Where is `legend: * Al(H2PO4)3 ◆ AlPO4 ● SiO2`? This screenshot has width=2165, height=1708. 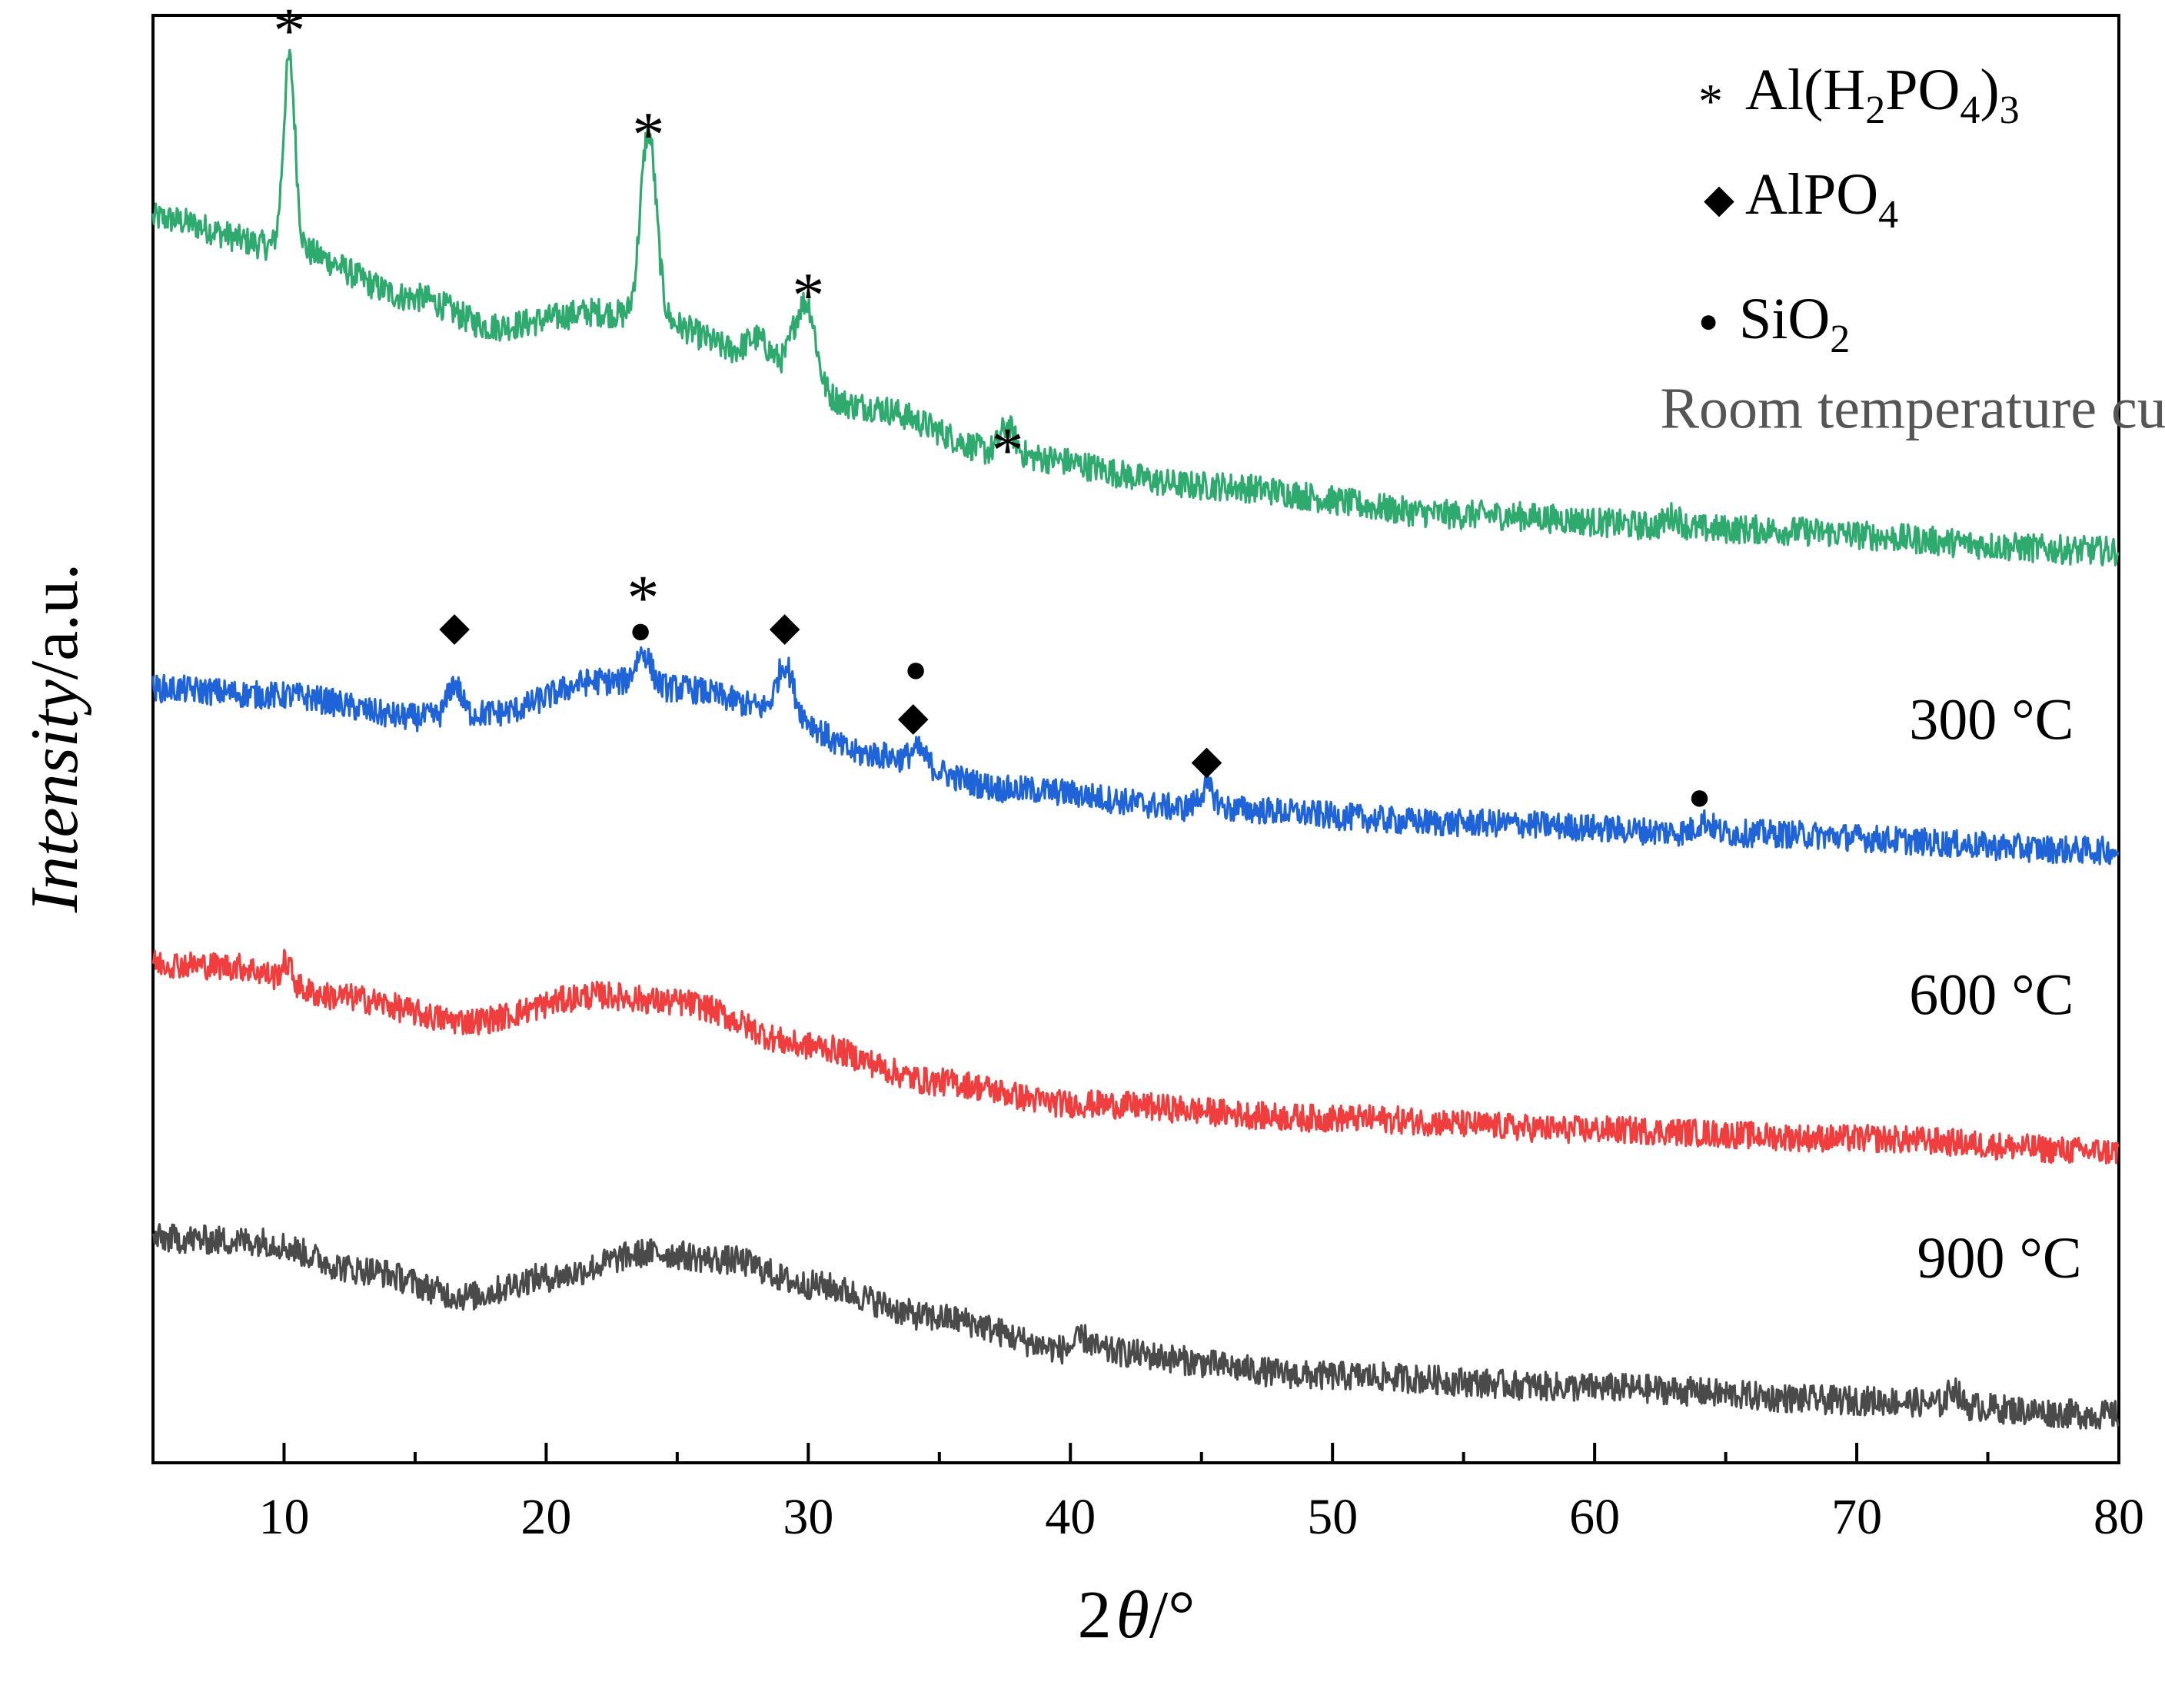 legend: * Al(H2PO4)3 ◆ AlPO4 ● SiO2 is located at coordinates (1859, 209).